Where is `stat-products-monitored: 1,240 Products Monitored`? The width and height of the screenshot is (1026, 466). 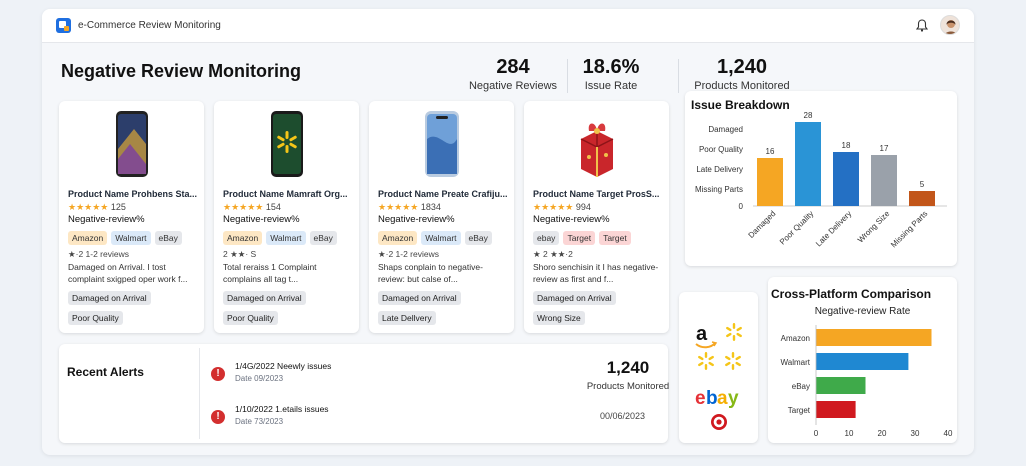 stat-products-monitored: 1,240 Products Monitored is located at coordinates (742, 74).